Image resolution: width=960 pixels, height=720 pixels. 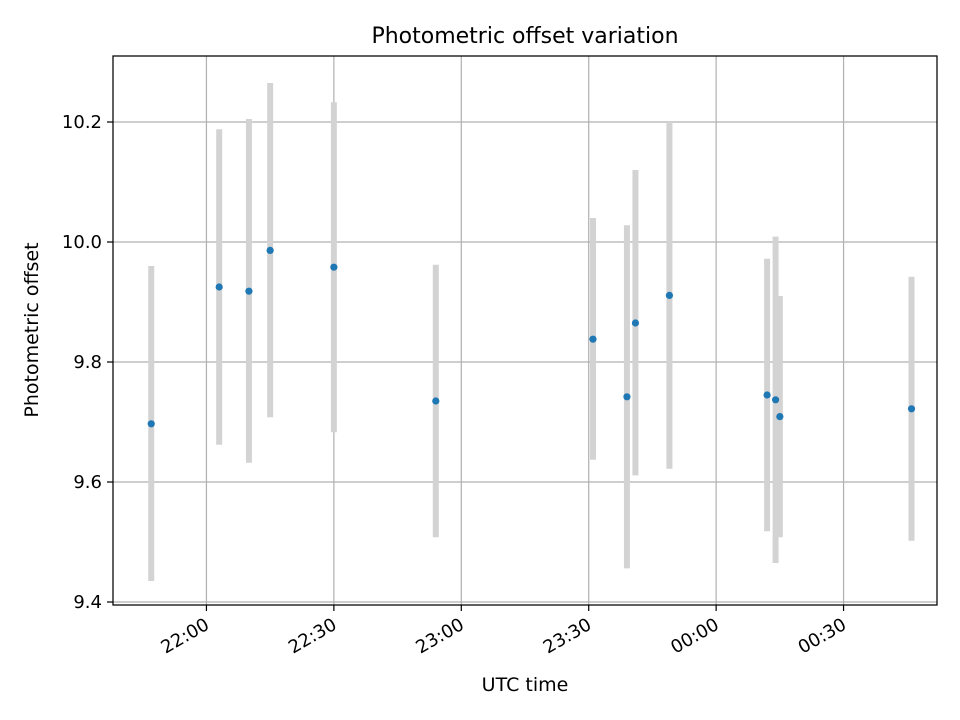 What do you see at coordinates (525, 685) in the screenshot?
I see `x-axis-label: UTC time` at bounding box center [525, 685].